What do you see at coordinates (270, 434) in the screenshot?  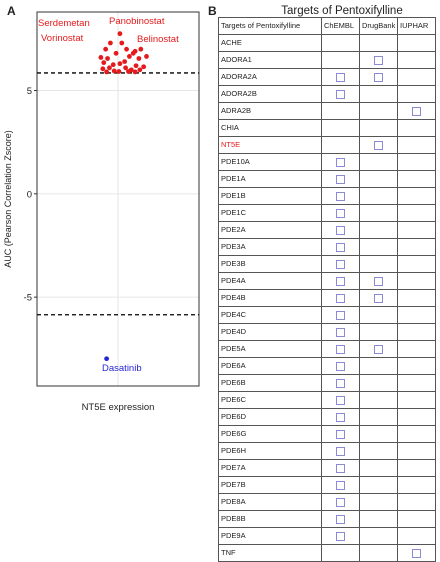 I see `gene-cell: PDE6G` at bounding box center [270, 434].